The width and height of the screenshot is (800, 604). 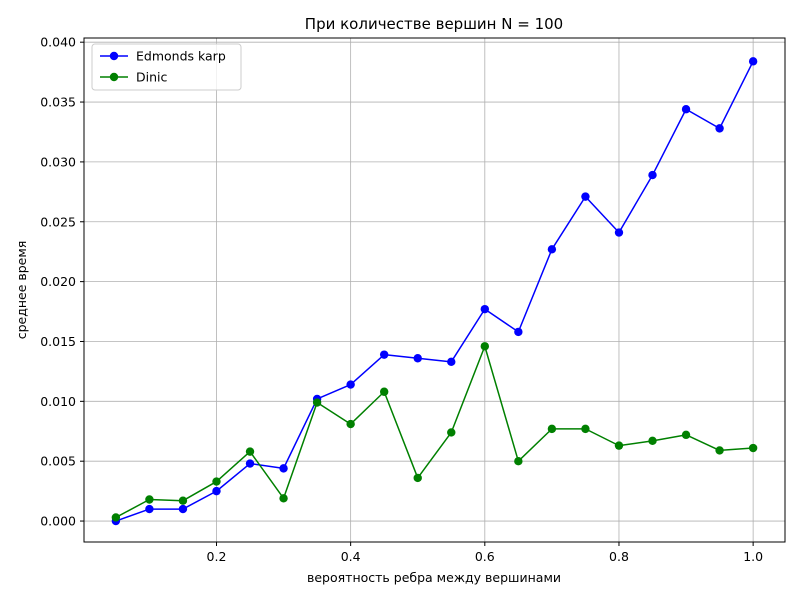 I want to click on y-tick-label: 0.035, so click(x=58, y=102).